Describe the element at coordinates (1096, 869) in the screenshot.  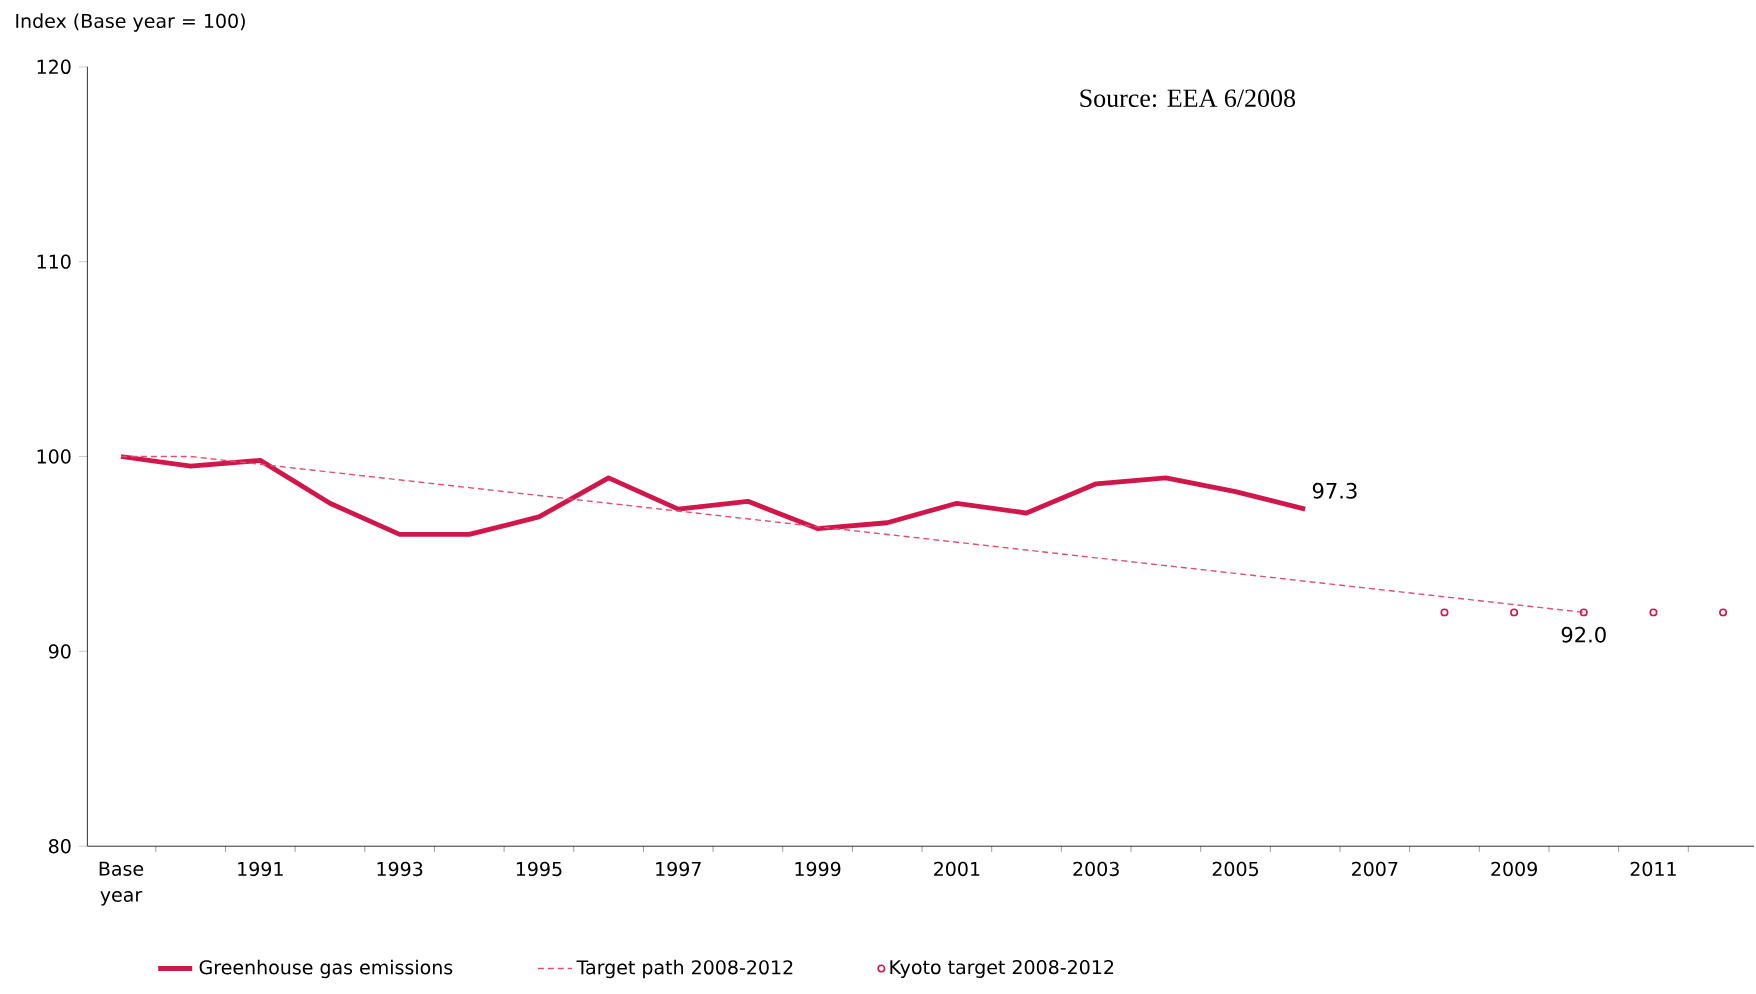
I see `x-tick-label: 2003` at that location.